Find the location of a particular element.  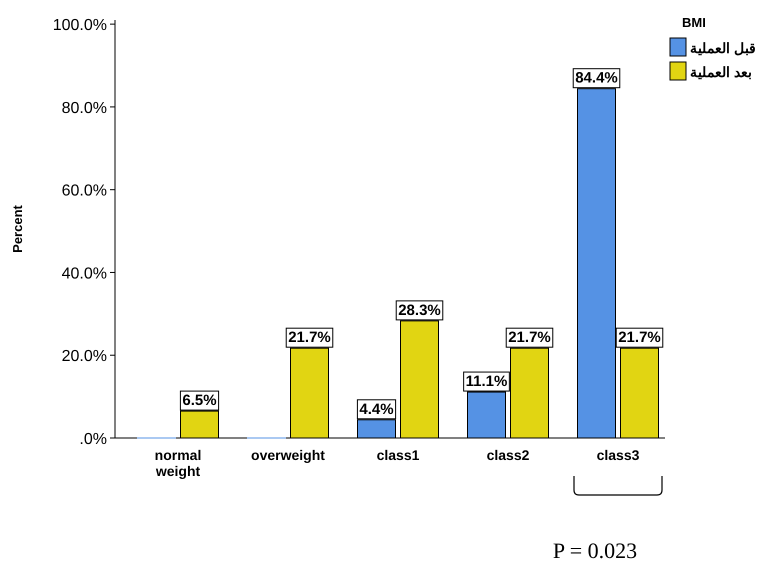

x-tick-label: normal weight is located at coordinates (178, 463).